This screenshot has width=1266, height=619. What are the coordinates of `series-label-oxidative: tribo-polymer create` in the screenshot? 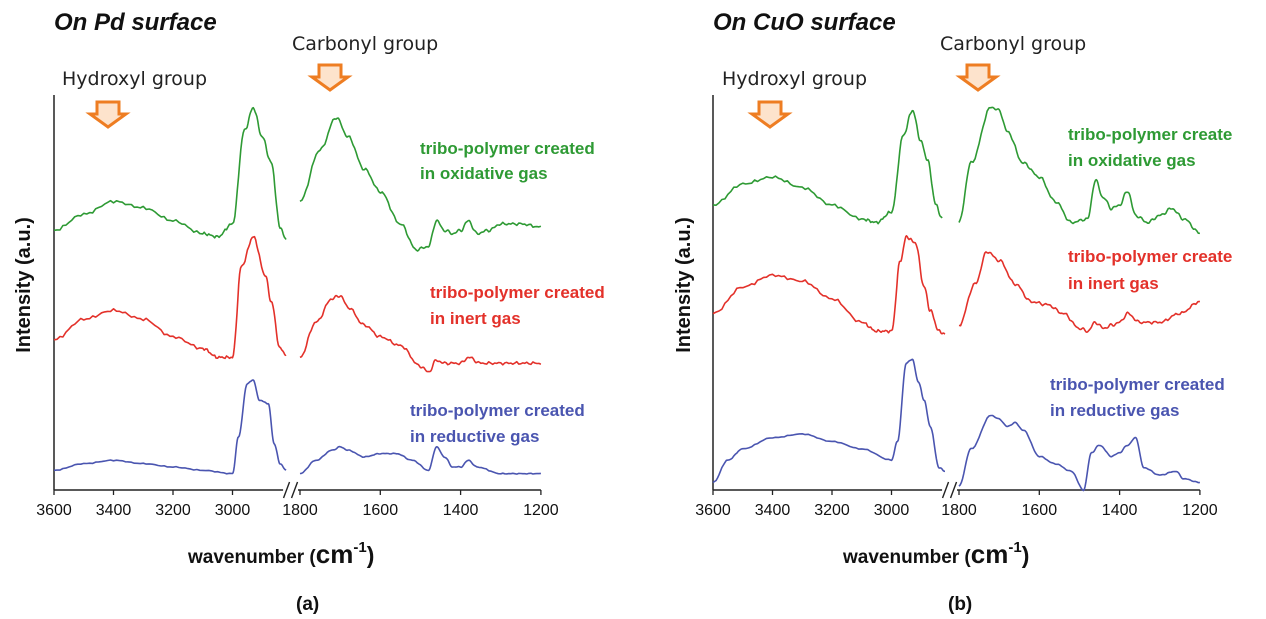 It's located at (1150, 134).